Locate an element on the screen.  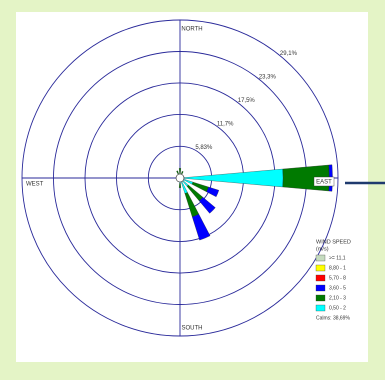
legend-label: >= 11,1 is located at coordinates (337, 258).